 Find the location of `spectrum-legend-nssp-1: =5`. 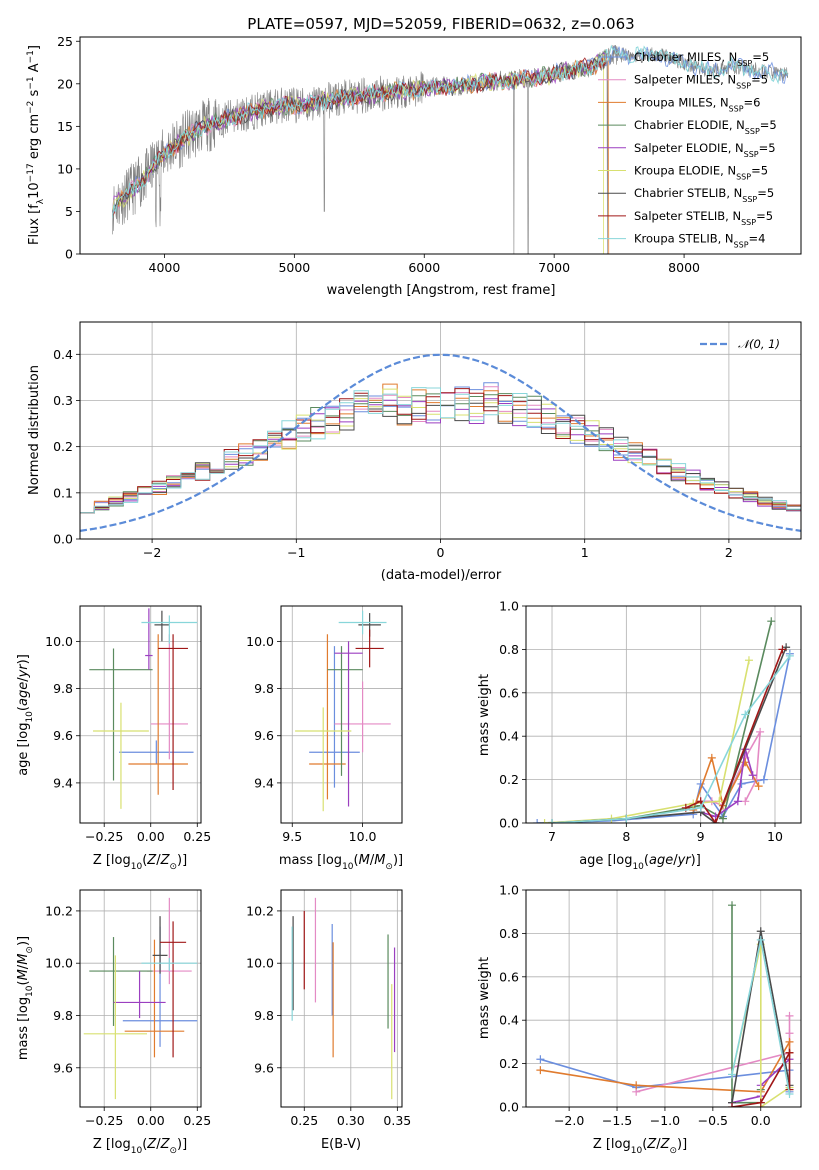

spectrum-legend-nssp-1: =5 is located at coordinates (759, 80).